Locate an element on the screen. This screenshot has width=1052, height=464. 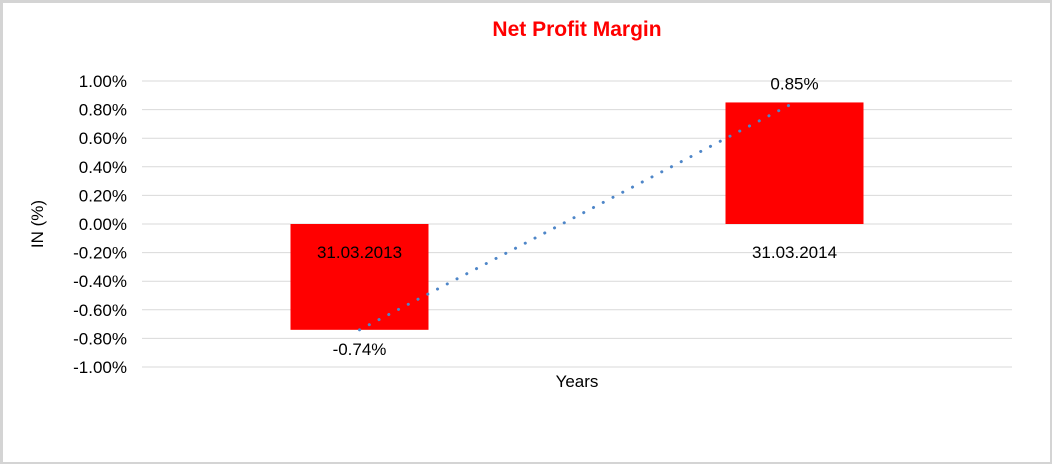
chart-title: Net Profit Margin is located at coordinates (577, 29).